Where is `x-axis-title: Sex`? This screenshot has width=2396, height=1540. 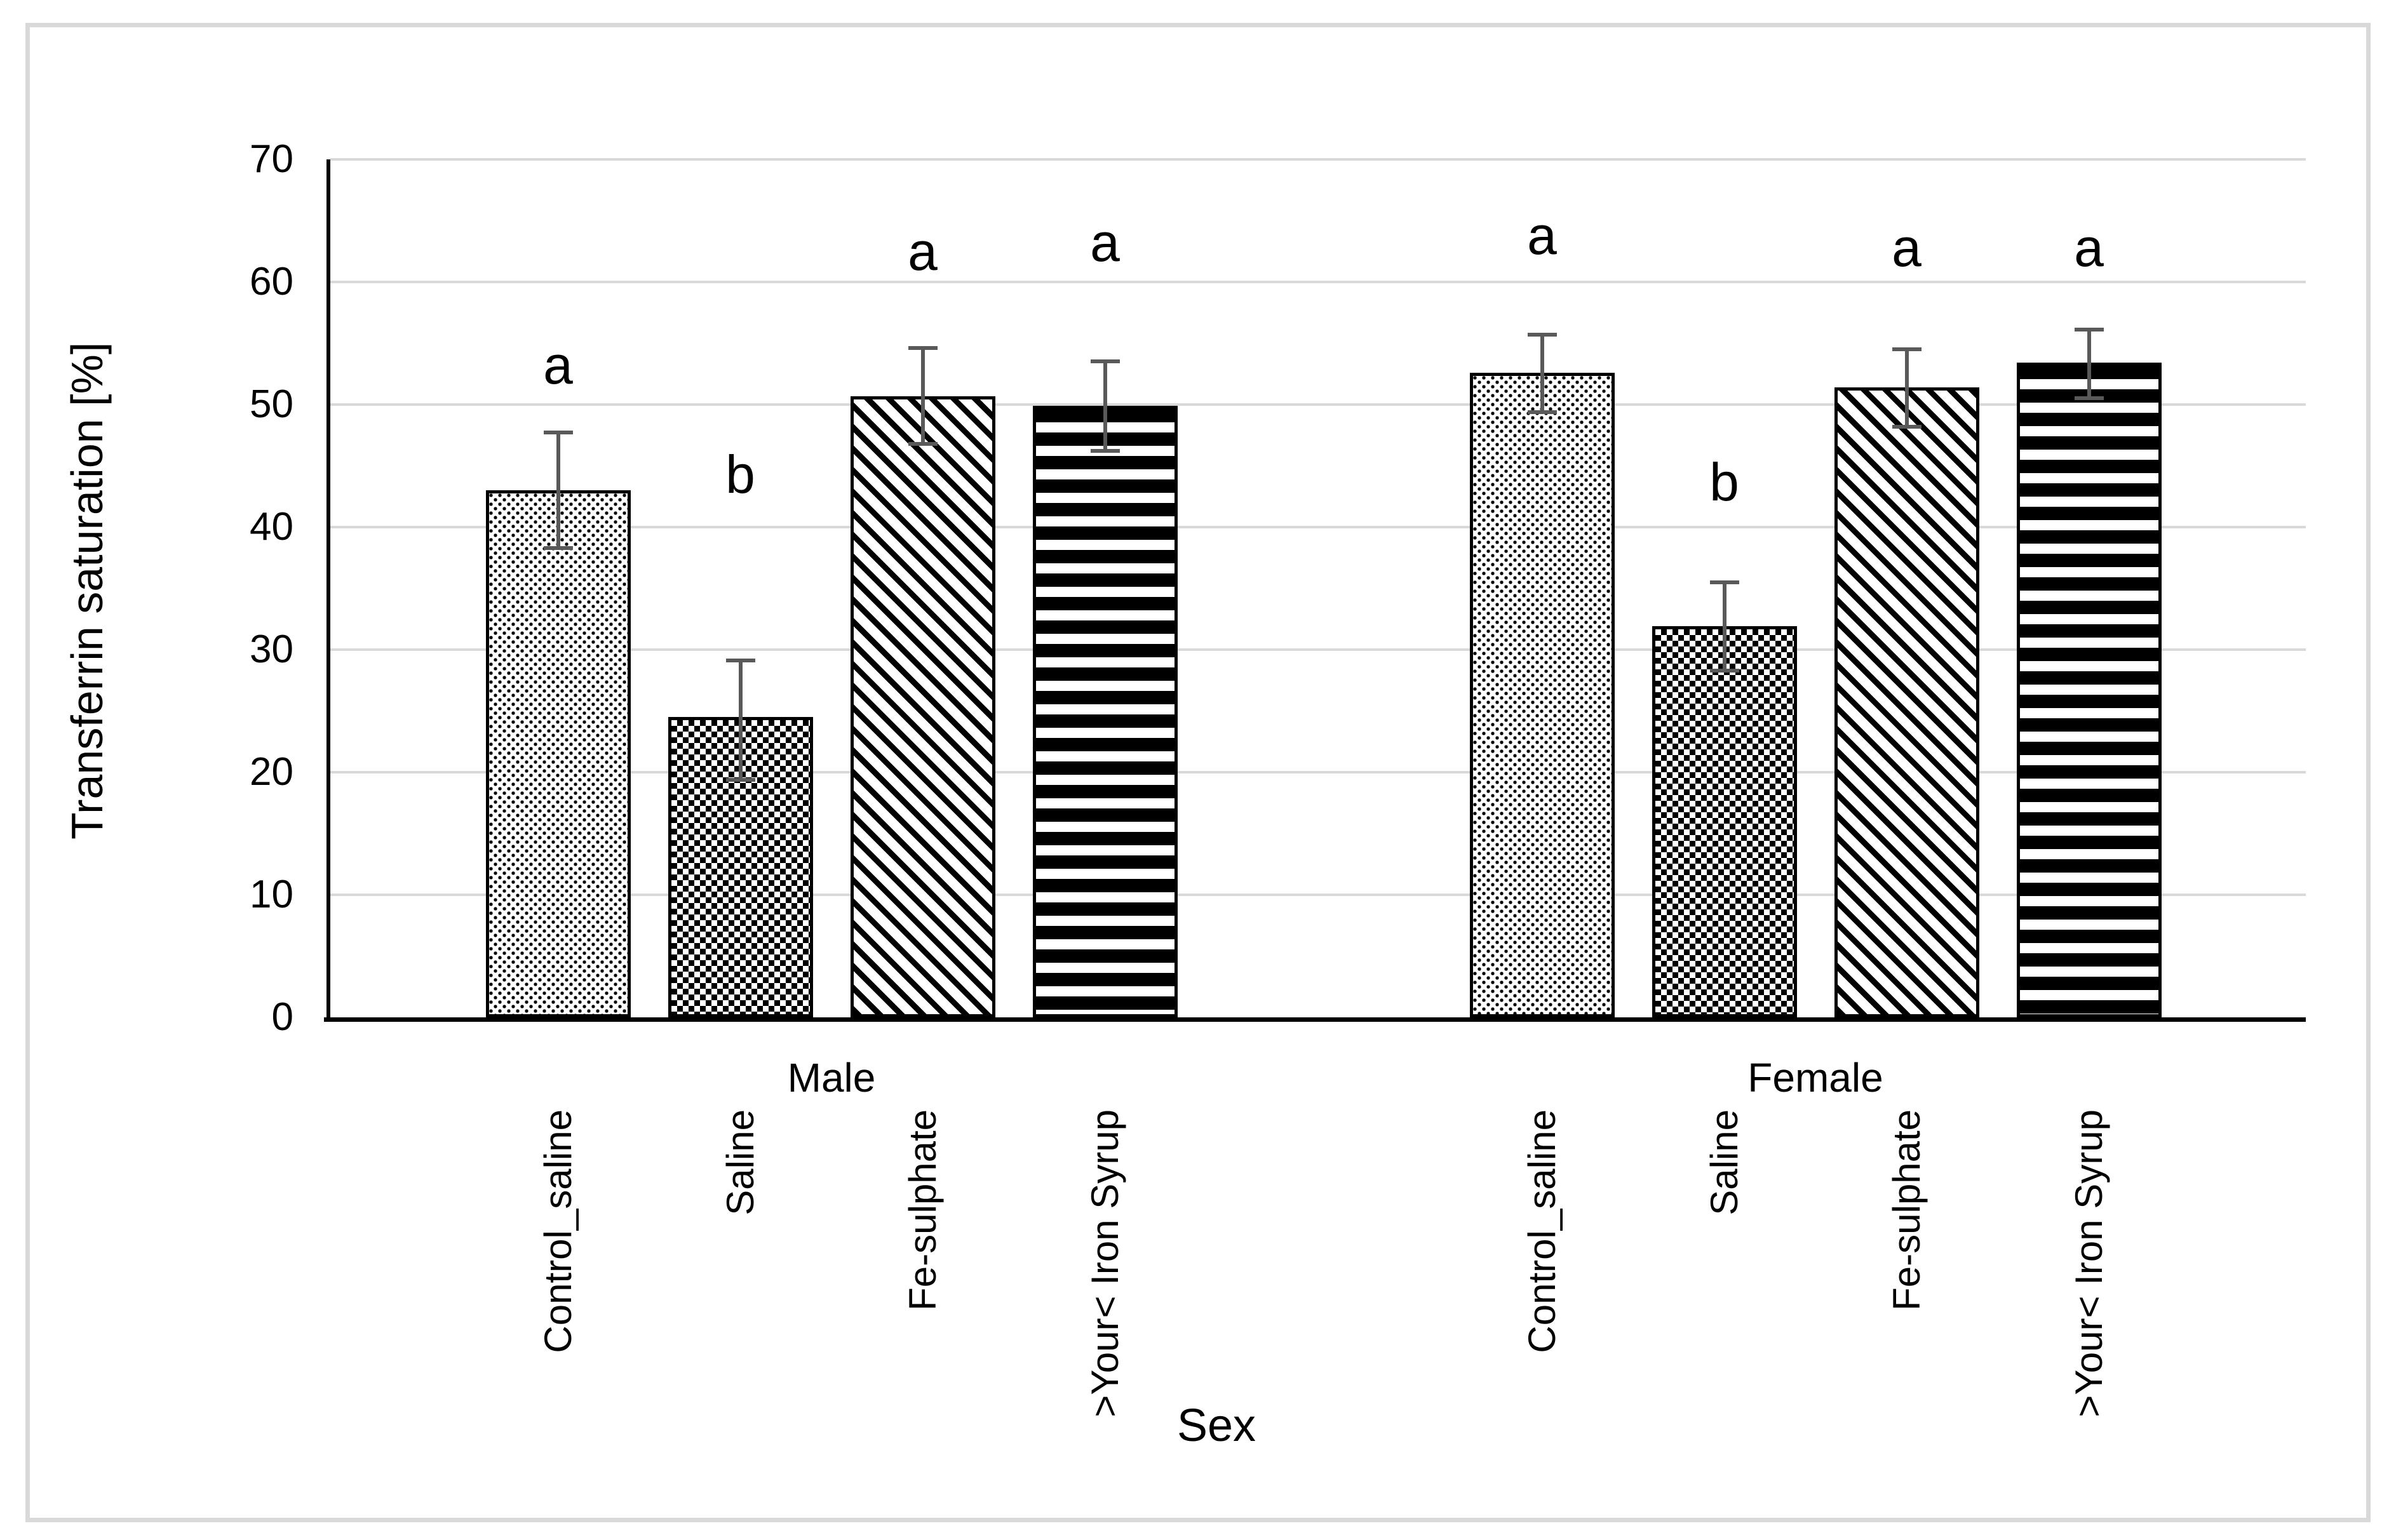 x-axis-title: Sex is located at coordinates (1216, 1425).